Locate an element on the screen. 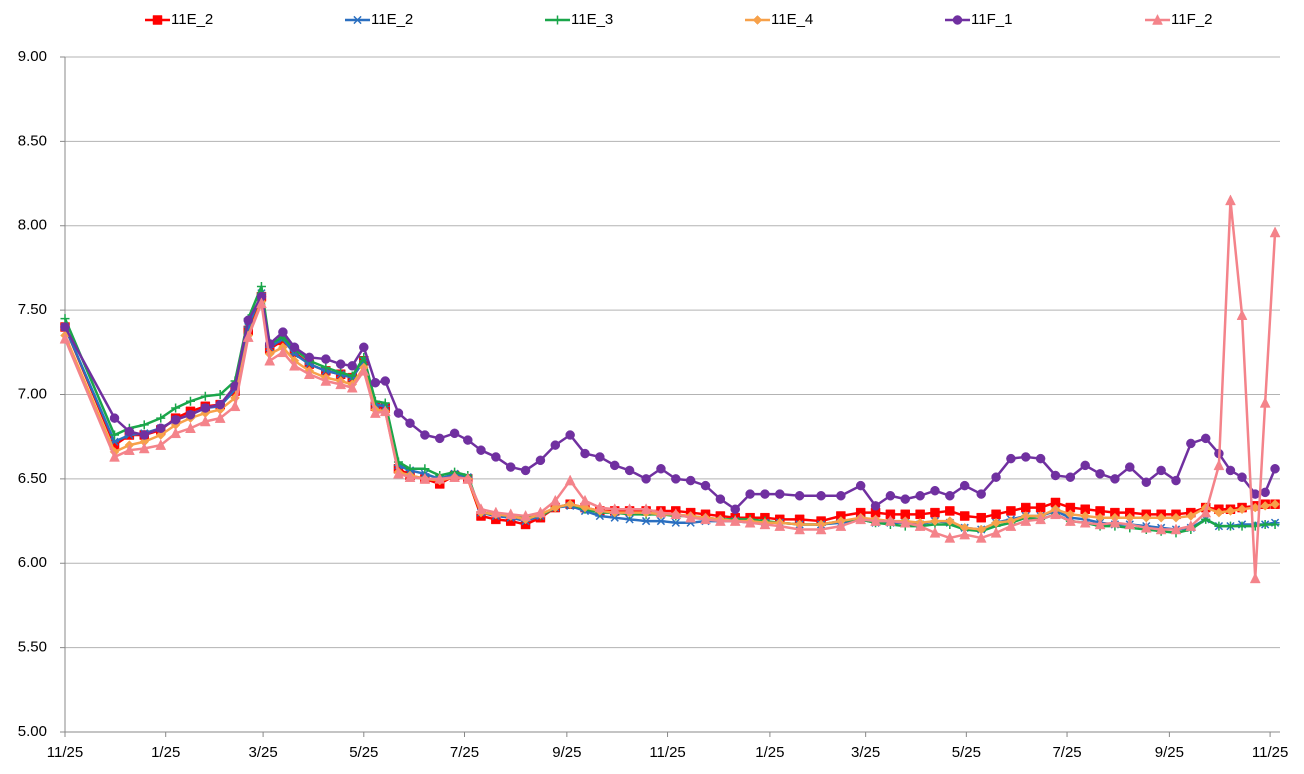 Image resolution: width=1304 pixels, height=774 pixels. x-tick-label: 3/25 is located at coordinates (865, 752).